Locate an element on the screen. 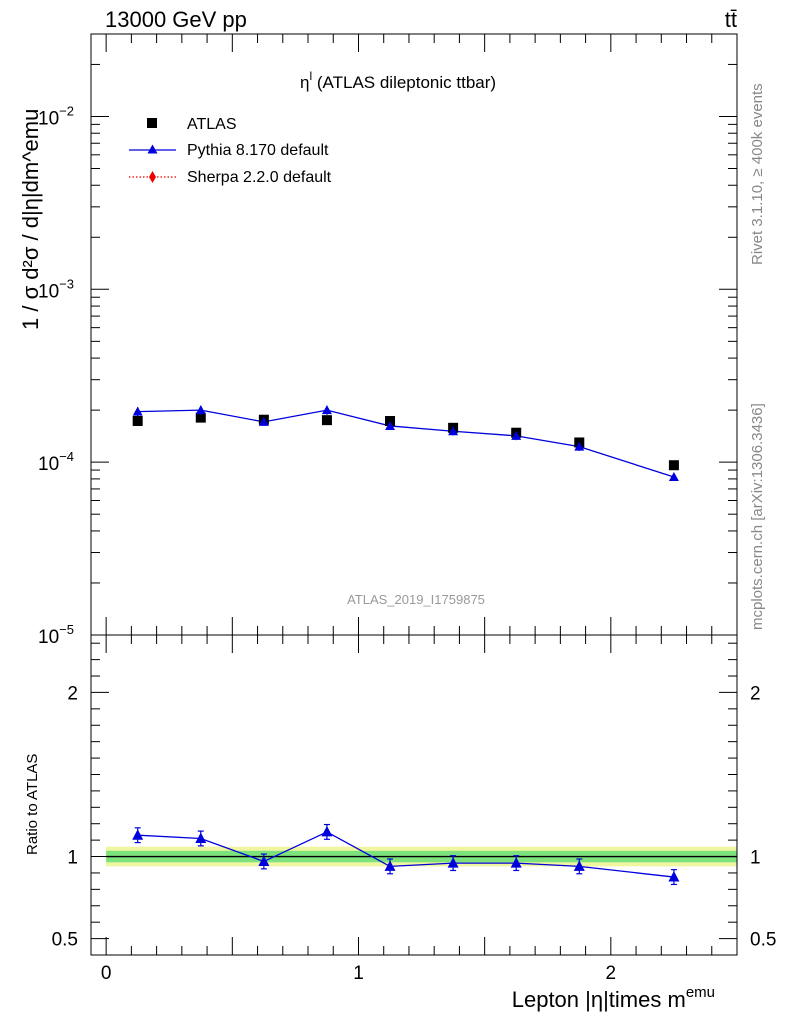  main-y-tick-labels: 10⁻⁵ 10⁻⁴ 10⁻³ 10⁻² is located at coordinates (56, 375).